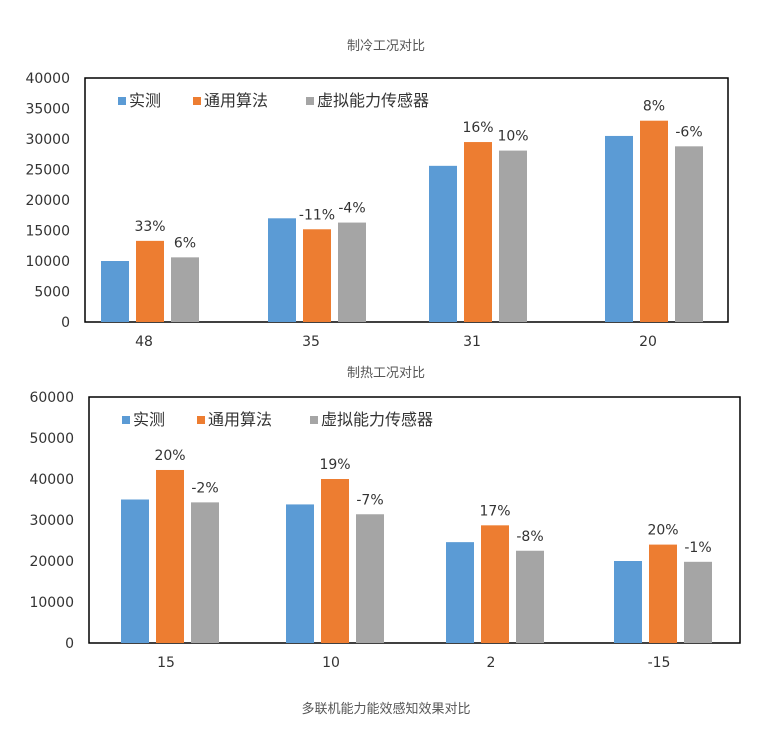  What do you see at coordinates (648, 342) in the screenshot?
I see `chart1-xtick-label: 20` at bounding box center [648, 342].